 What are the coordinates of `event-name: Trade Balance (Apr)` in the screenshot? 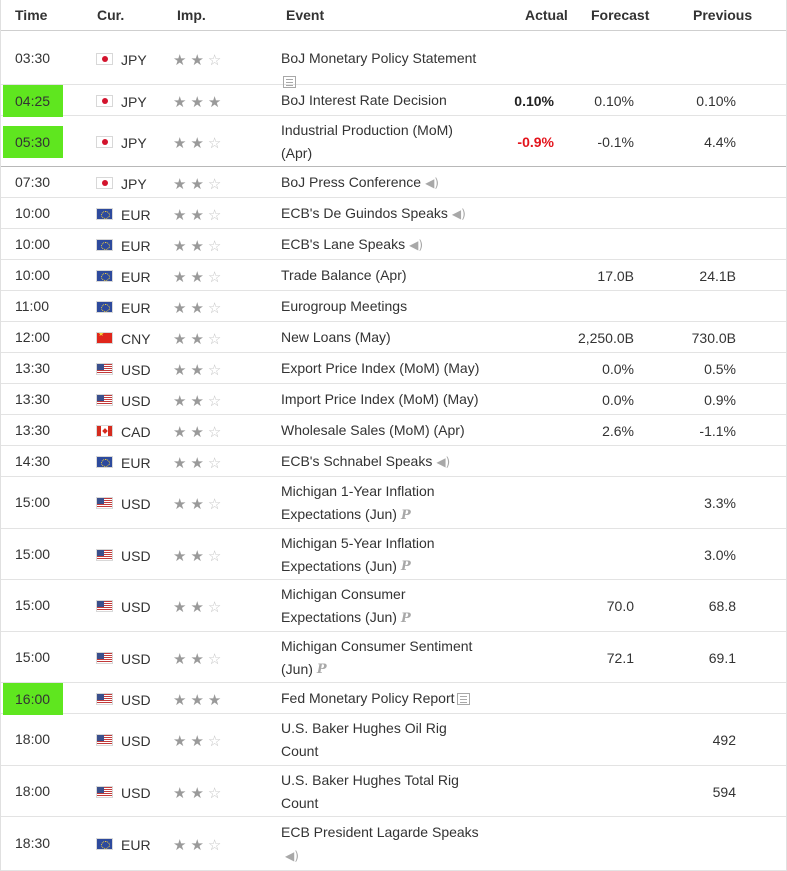 It's located at (391, 275).